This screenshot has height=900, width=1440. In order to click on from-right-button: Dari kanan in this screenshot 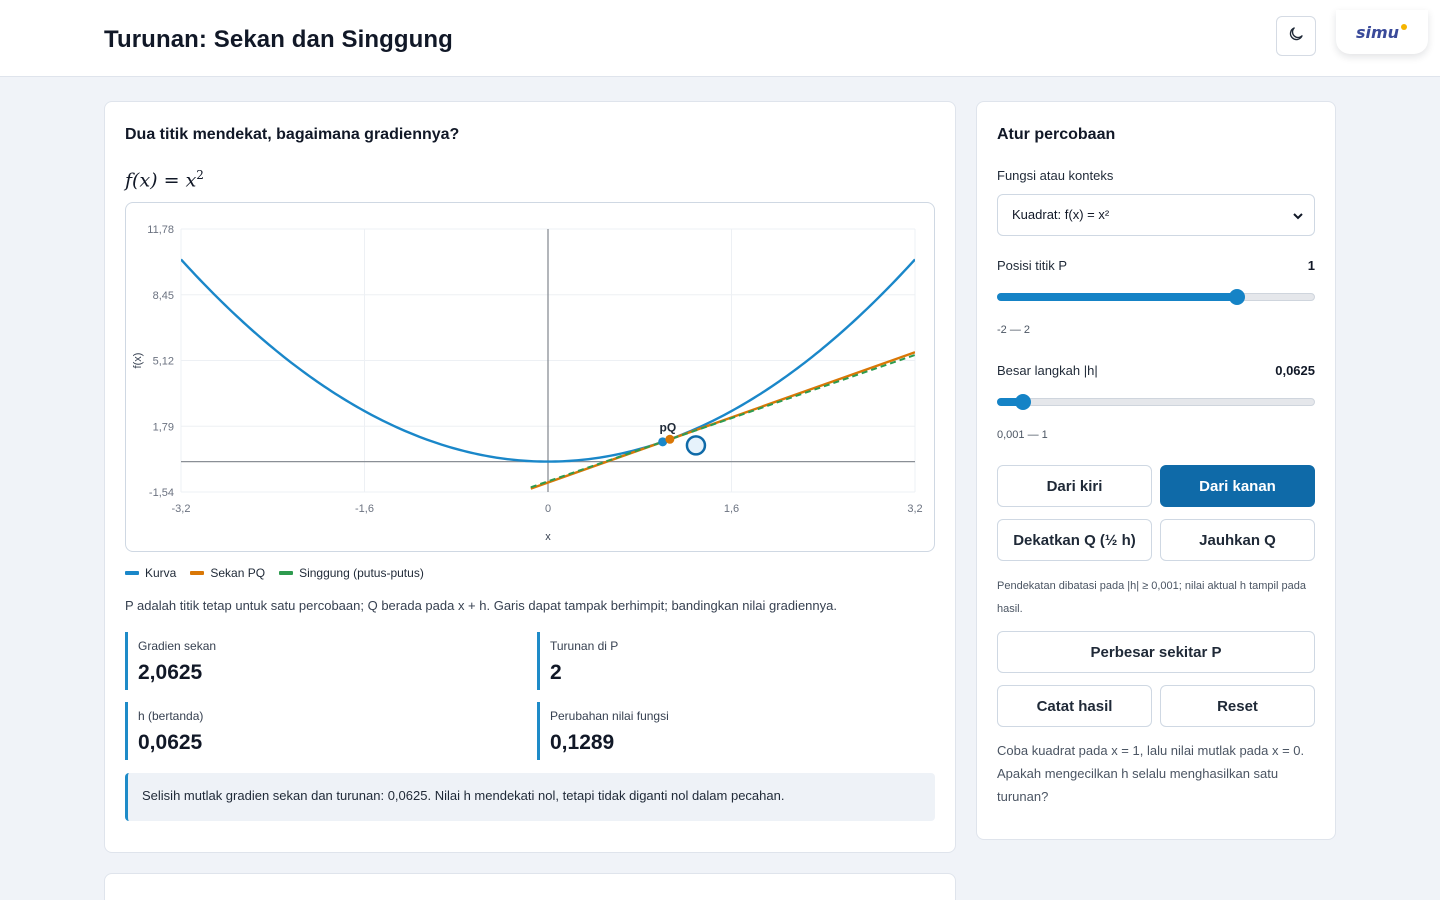, I will do `click(1237, 486)`.